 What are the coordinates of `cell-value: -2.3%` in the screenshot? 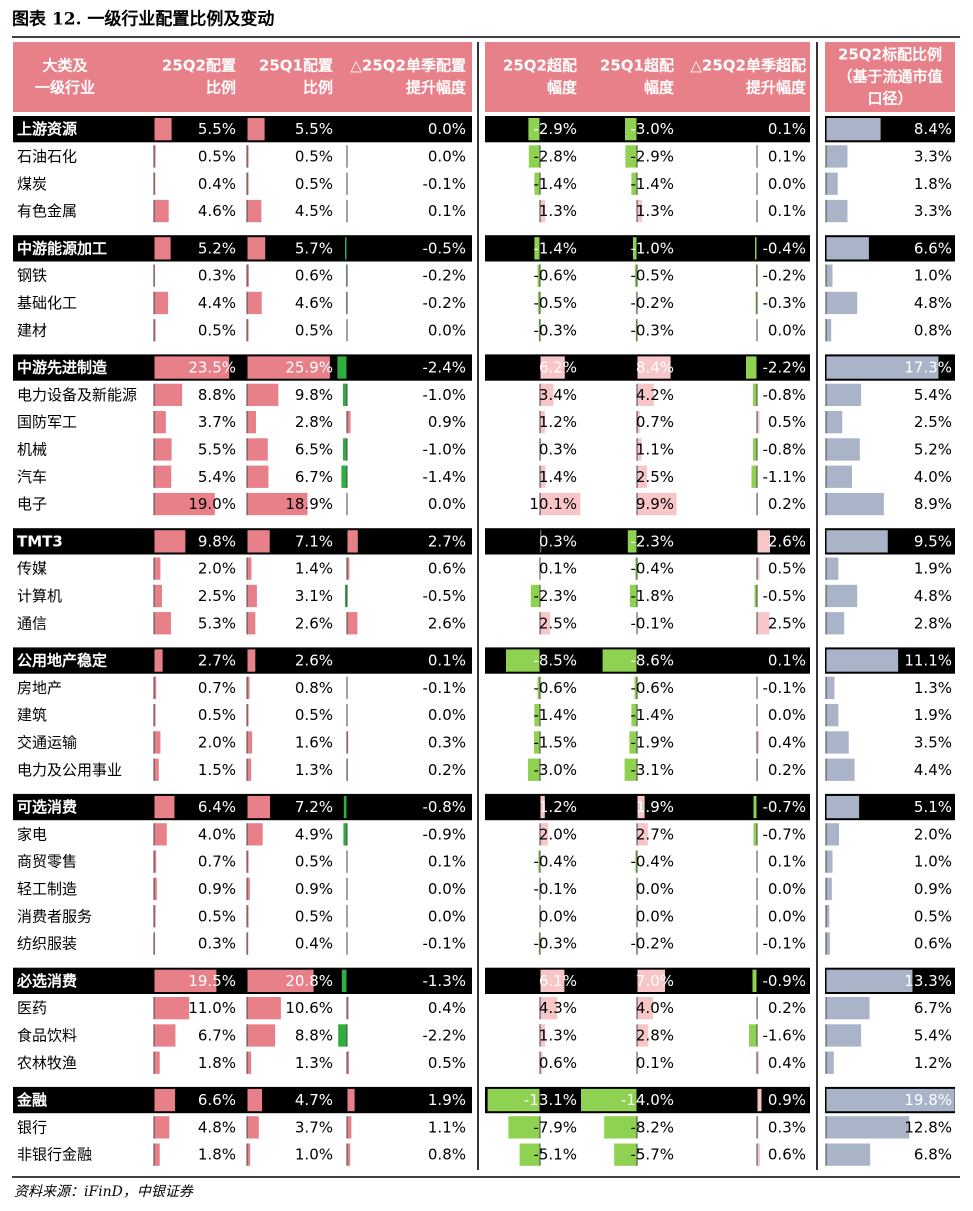 It's located at (652, 541).